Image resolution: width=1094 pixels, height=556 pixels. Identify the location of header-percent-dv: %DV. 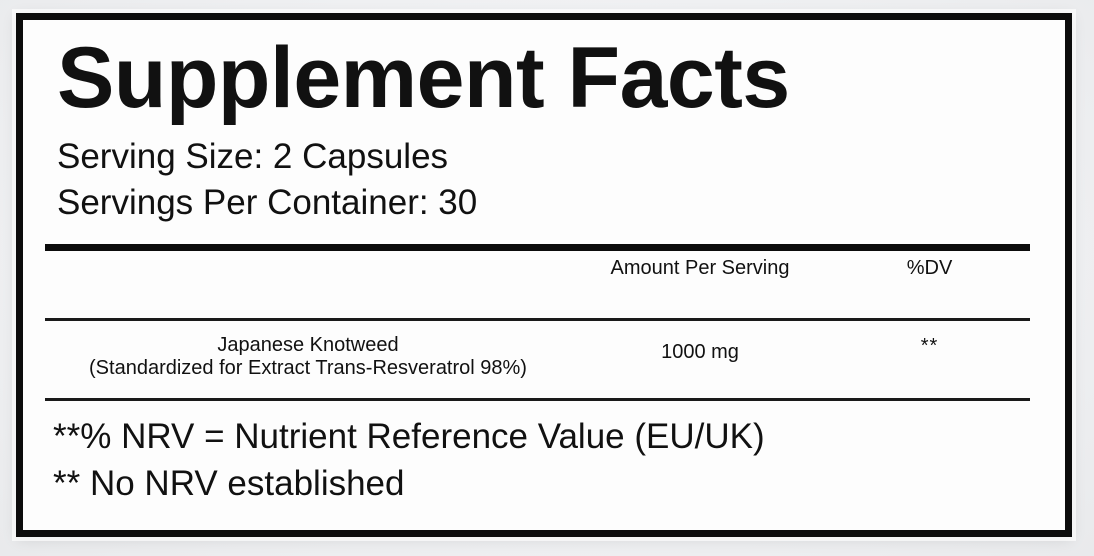
(929, 267).